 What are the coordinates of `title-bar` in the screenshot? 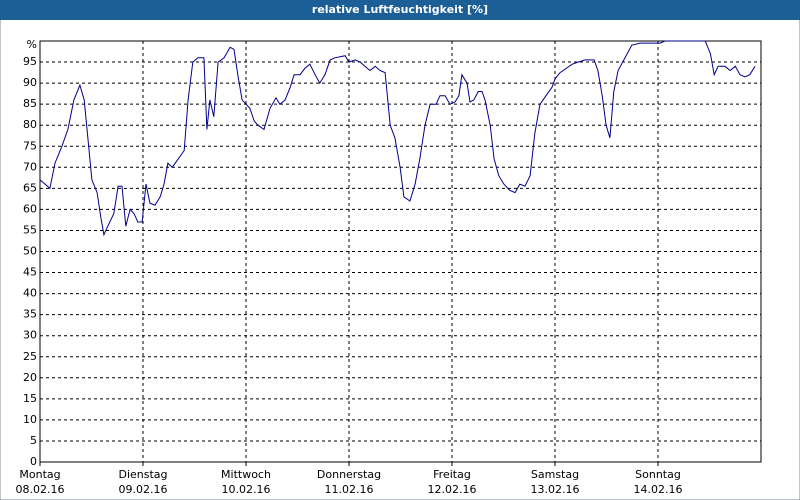 It's located at (400, 10).